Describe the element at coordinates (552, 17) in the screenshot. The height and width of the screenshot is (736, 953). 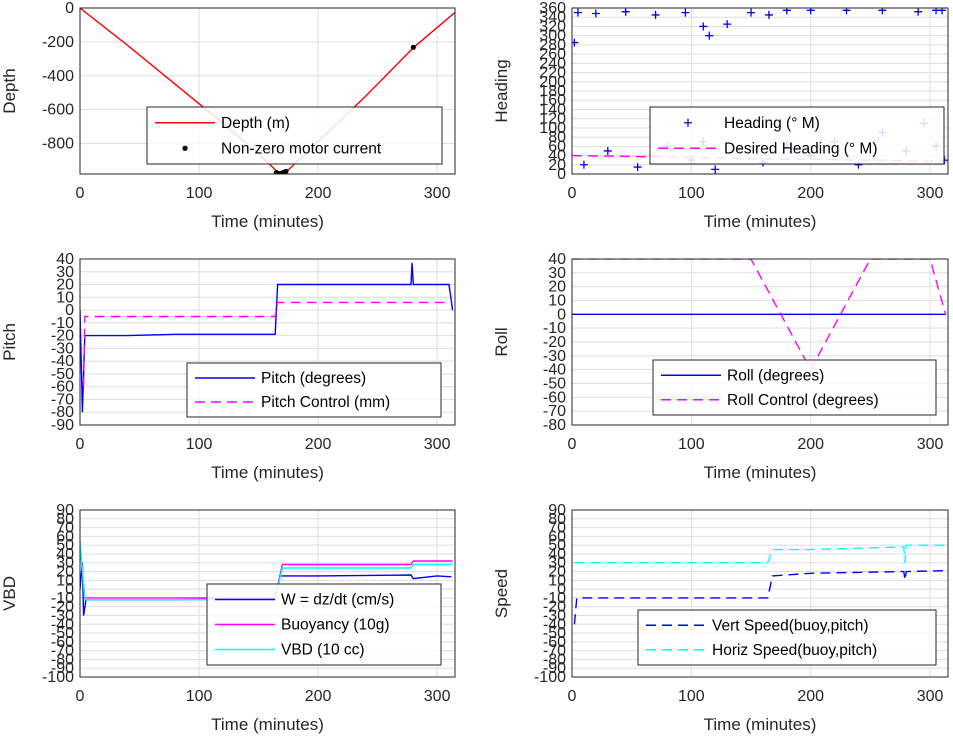
I see `y-tick-label: 340` at that location.